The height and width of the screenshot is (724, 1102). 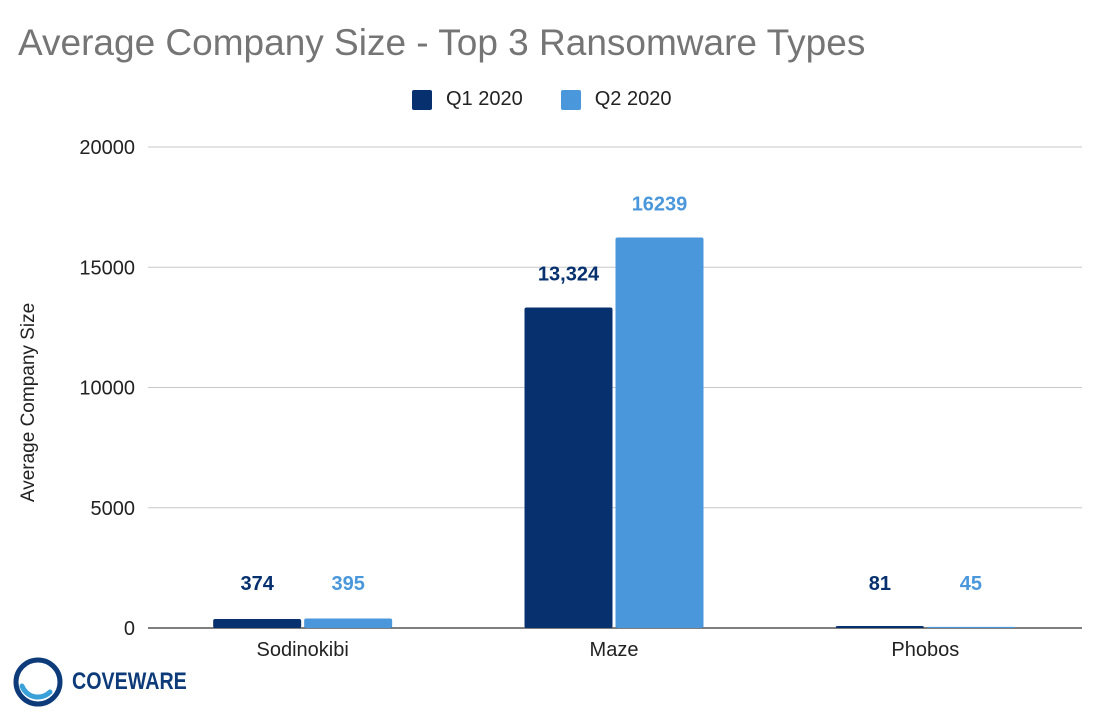 What do you see at coordinates (303, 650) in the screenshot?
I see `x-tick-label: Sodinokibi` at bounding box center [303, 650].